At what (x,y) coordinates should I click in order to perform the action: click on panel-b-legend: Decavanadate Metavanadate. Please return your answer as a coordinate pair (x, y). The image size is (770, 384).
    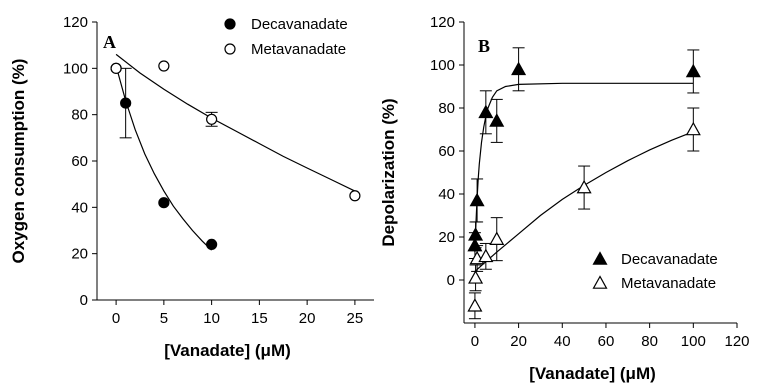
    Looking at the image, I should click on (655, 271).